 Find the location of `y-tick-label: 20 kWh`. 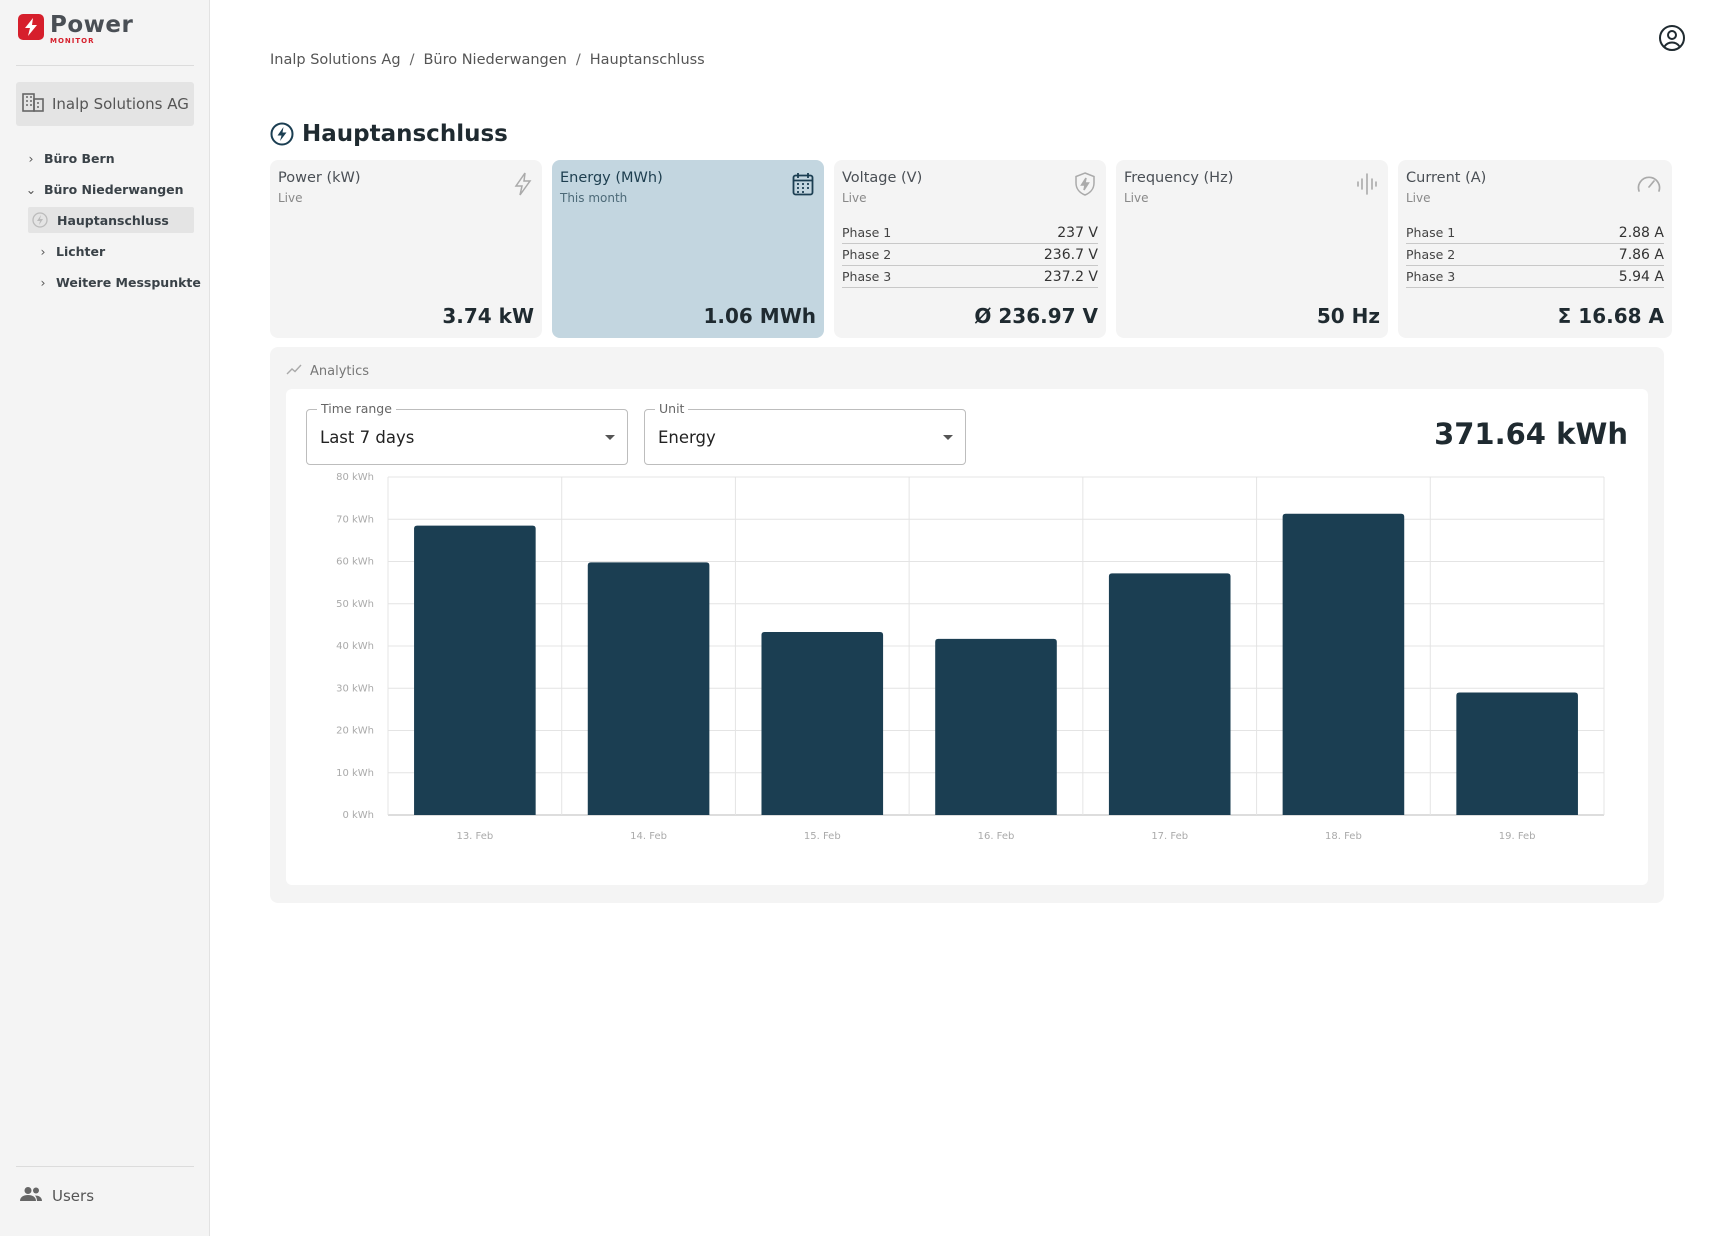

y-tick-label: 20 kWh is located at coordinates (355, 731).